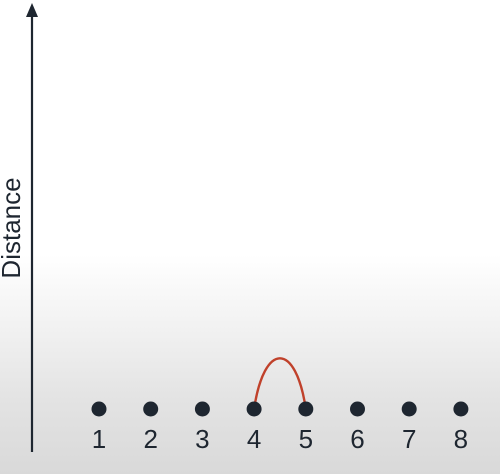 Image resolution: width=500 pixels, height=474 pixels. What do you see at coordinates (254, 439) in the screenshot?
I see `point-label-4: 4` at bounding box center [254, 439].